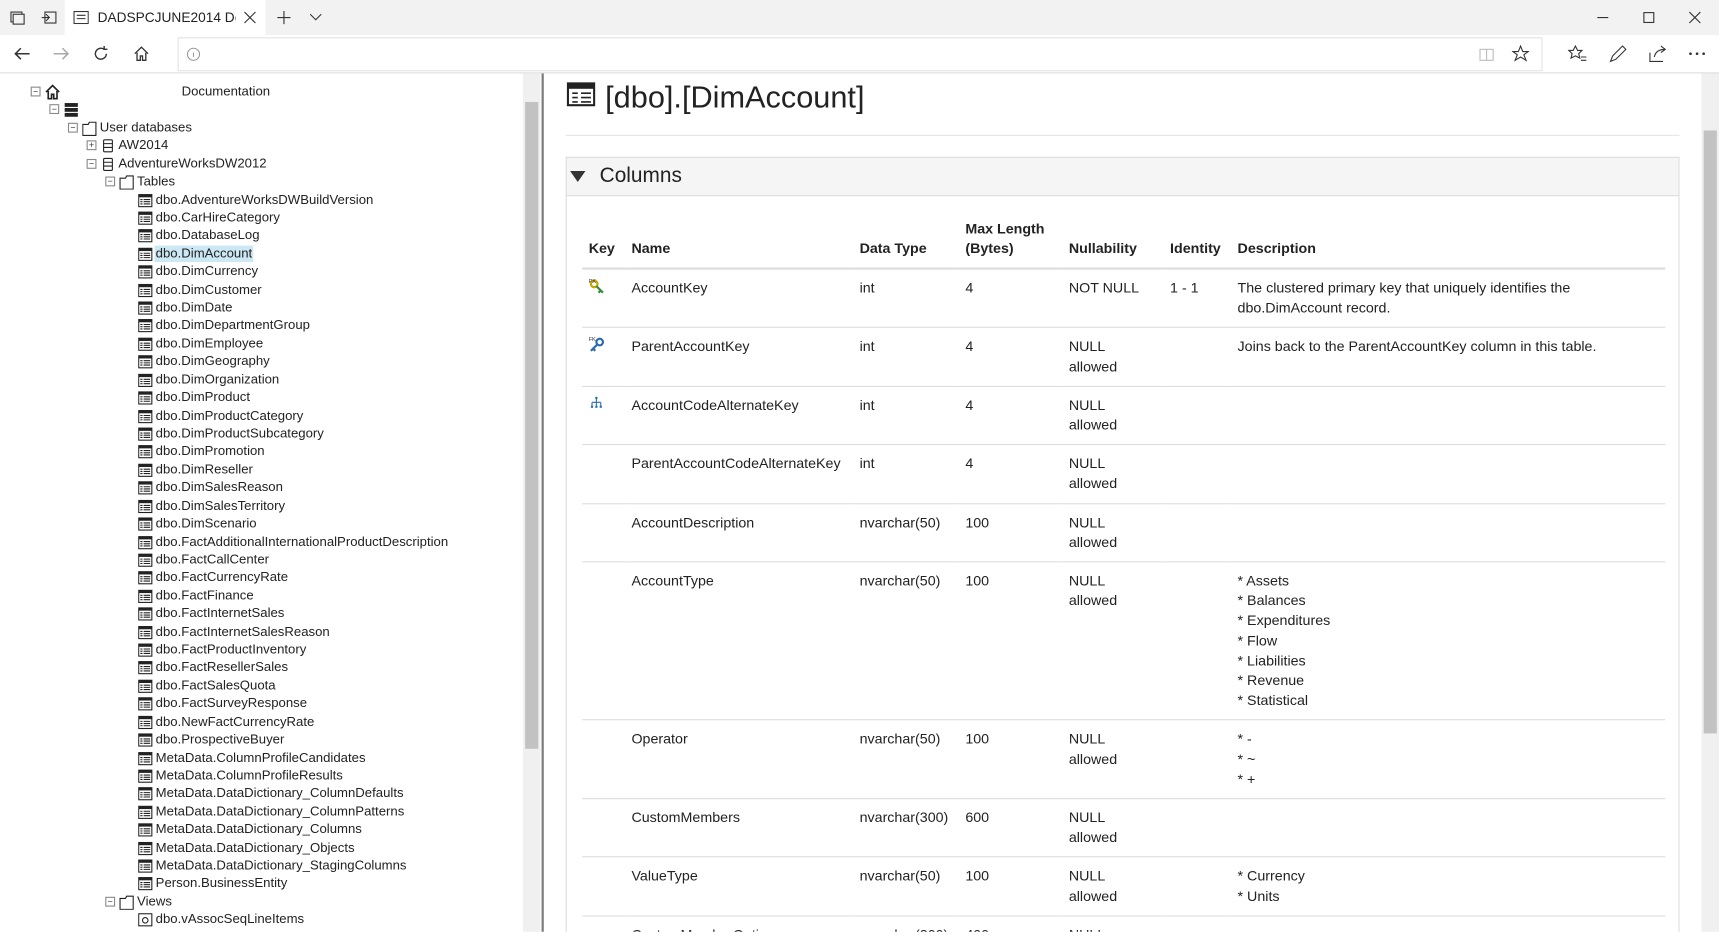 The height and width of the screenshot is (932, 1719). Describe the element at coordinates (1448, 886) in the screenshot. I see `cell-description: * Currency * Units` at that location.